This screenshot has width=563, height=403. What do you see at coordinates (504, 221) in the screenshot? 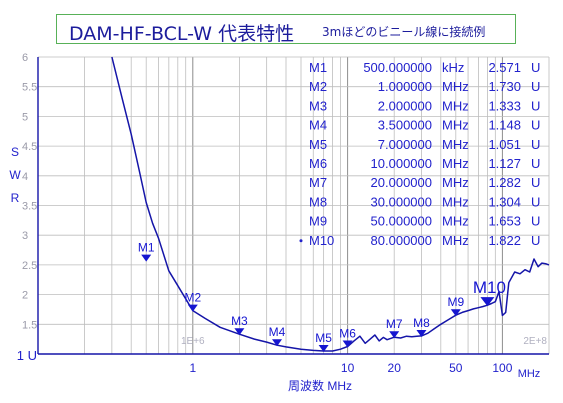
I see `table-marker-swr: 1.653` at bounding box center [504, 221].